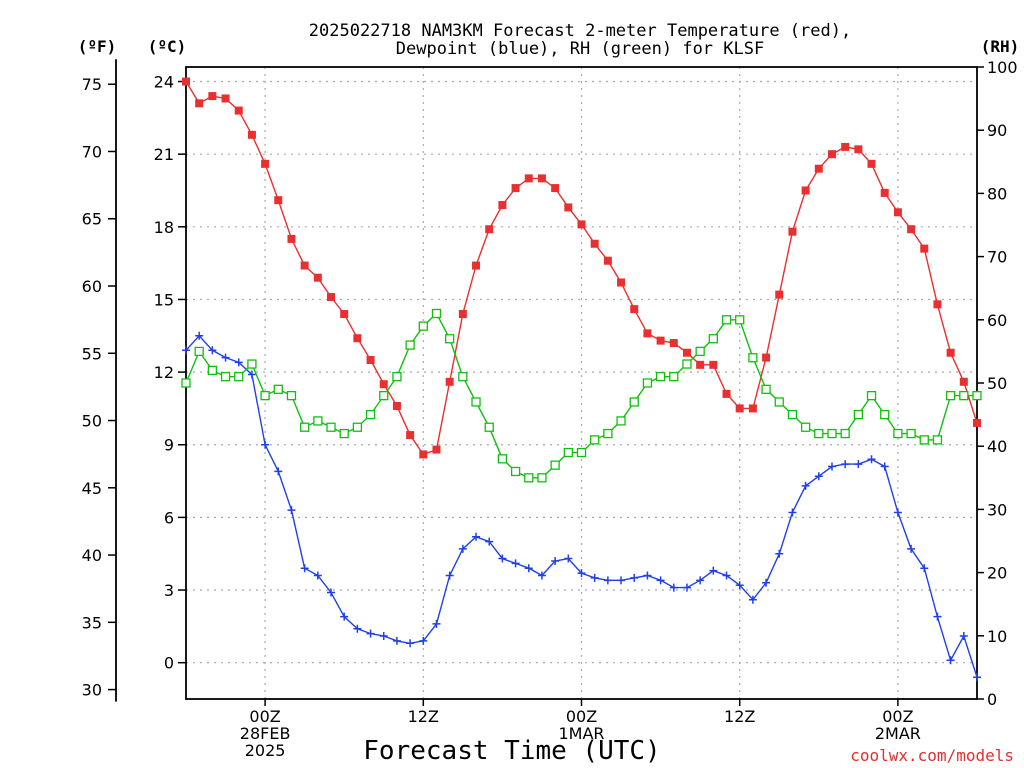 Image resolution: width=1024 pixels, height=768 pixels. I want to click on fahrenheit-tick-label: 50, so click(92, 421).